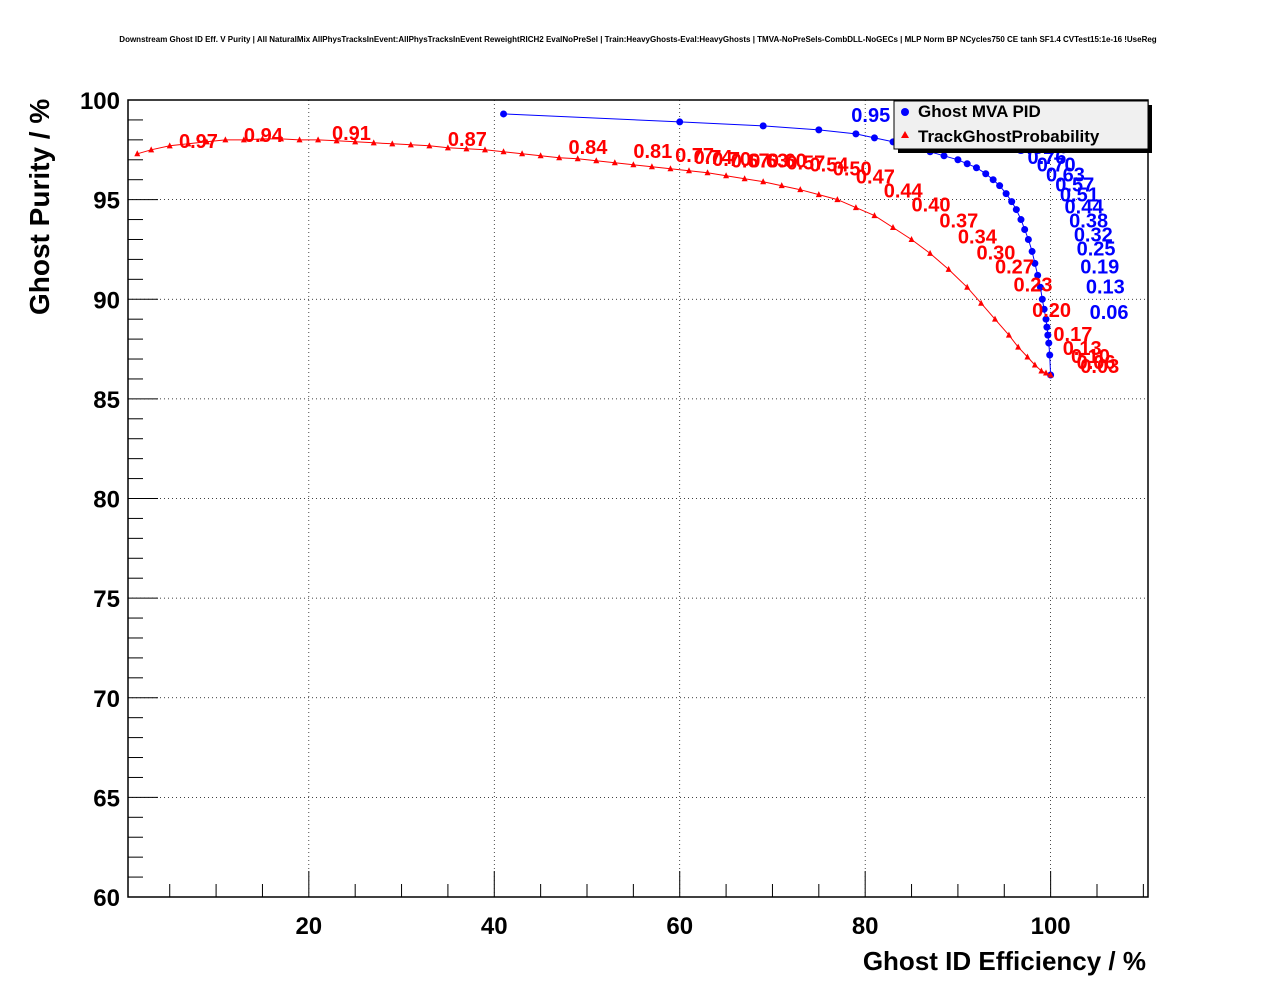 Image resolution: width=1276 pixels, height=996 pixels. What do you see at coordinates (777, 244) in the screenshot?
I see `series-line-mva` at bounding box center [777, 244].